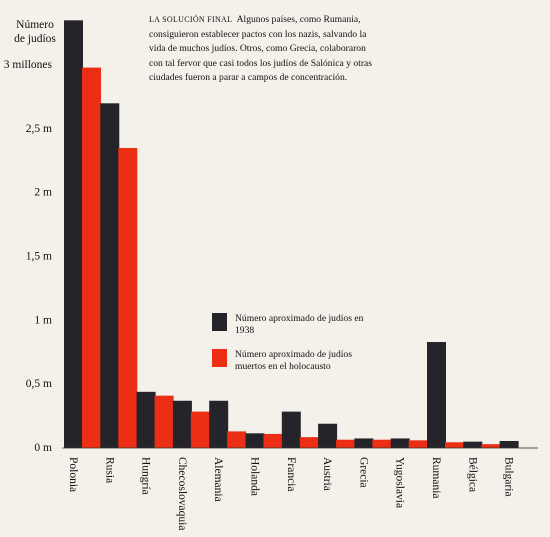 The width and height of the screenshot is (550, 537). Describe the element at coordinates (35, 39) in the screenshot. I see `y-axis-title-line-2: de judíos` at that location.